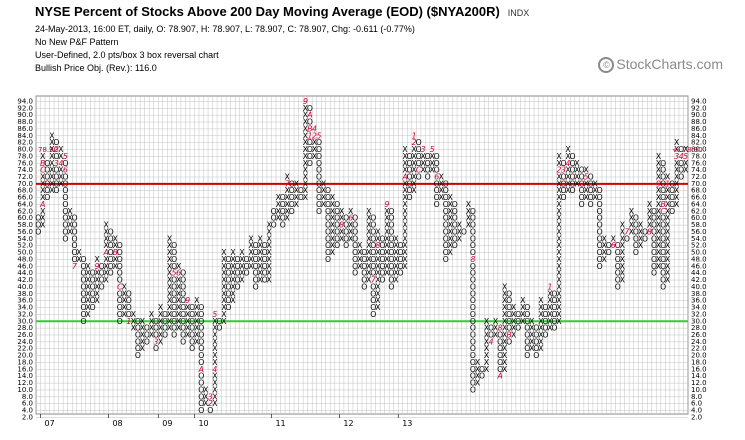  Describe the element at coordinates (25, 204) in the screenshot. I see `y-tick-label-left: 64.0` at that location.